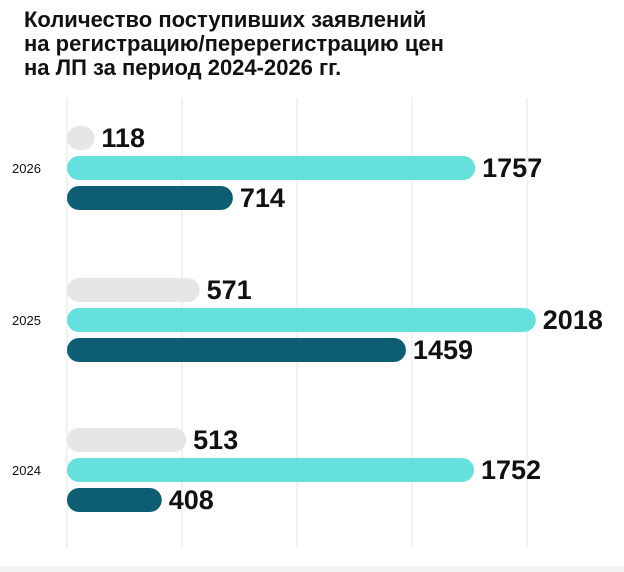 Image resolution: width=624 pixels, height=572 pixels. What do you see at coordinates (215, 440) in the screenshot?
I see `data-label: 513` at bounding box center [215, 440].